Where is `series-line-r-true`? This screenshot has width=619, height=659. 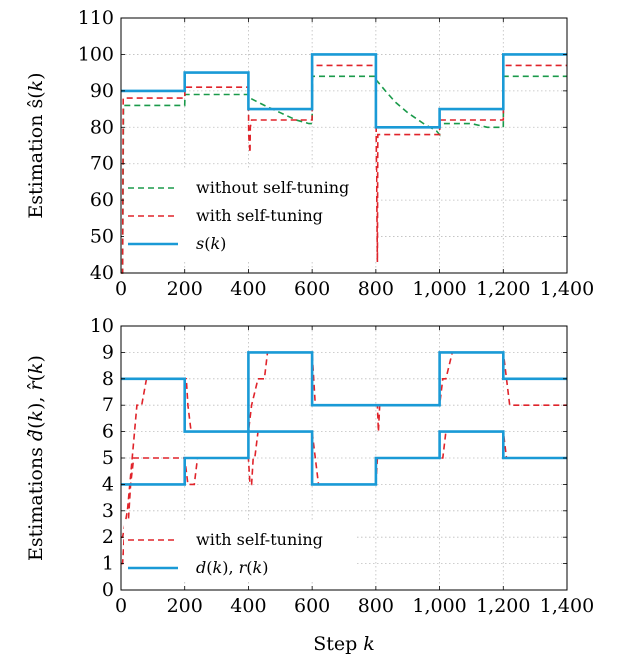 series-line-r-true is located at coordinates (344, 391).